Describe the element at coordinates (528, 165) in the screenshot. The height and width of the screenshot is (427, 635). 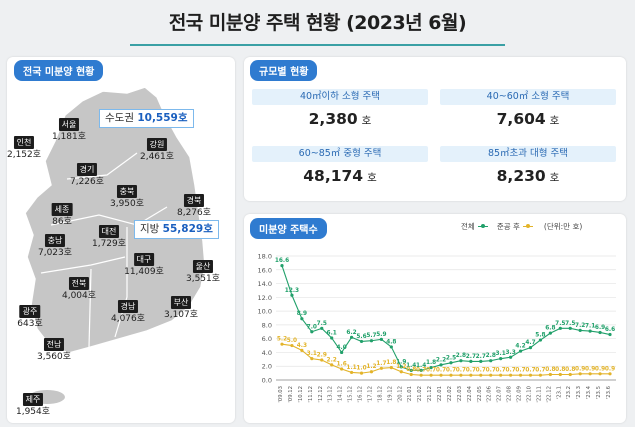
I see `size-cell-over85: 85㎡초과 대형 주택 8,230 호` at that location.